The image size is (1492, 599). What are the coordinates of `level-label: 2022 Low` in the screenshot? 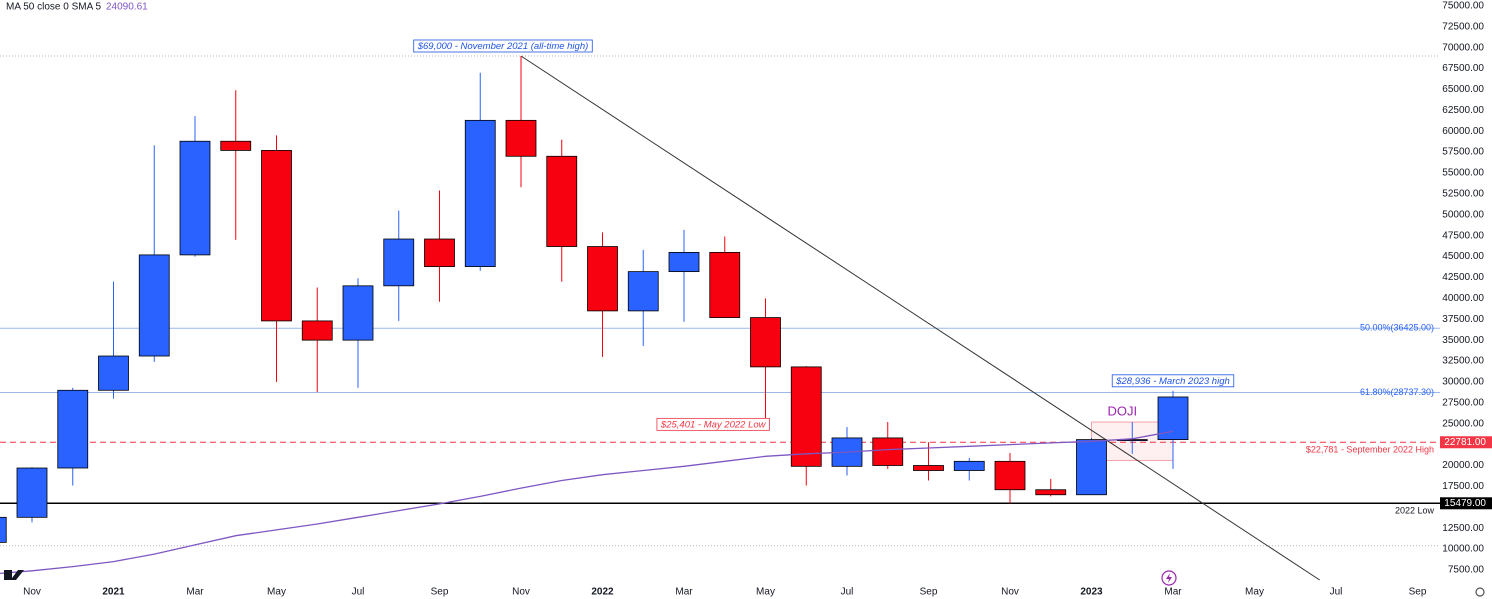 It's located at (1415, 511).